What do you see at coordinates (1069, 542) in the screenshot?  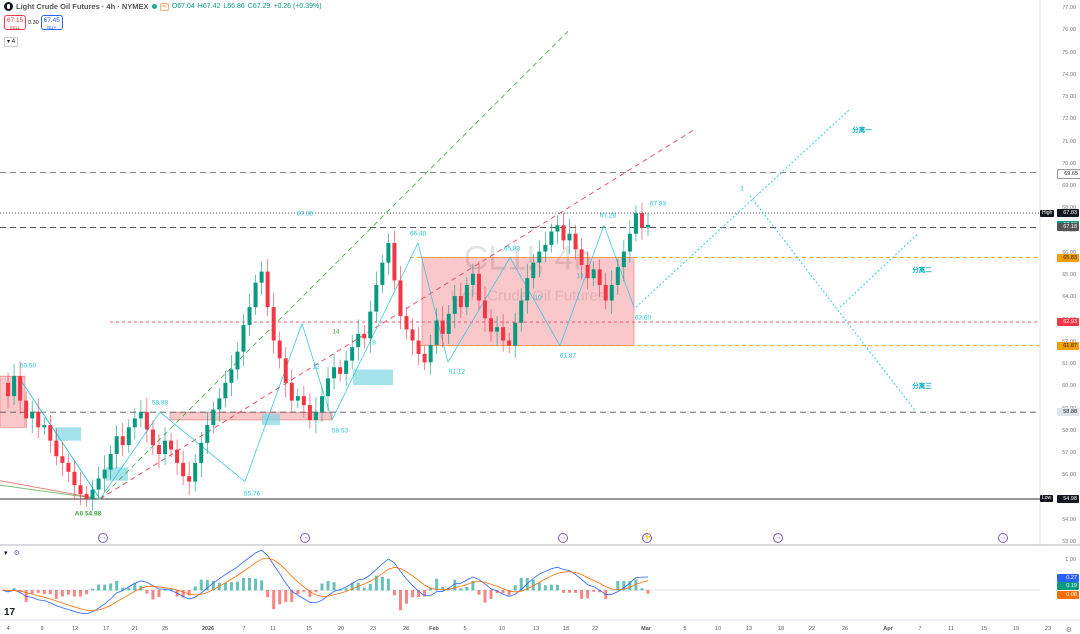 I see `price-axis-tick: 53.00` at bounding box center [1069, 542].